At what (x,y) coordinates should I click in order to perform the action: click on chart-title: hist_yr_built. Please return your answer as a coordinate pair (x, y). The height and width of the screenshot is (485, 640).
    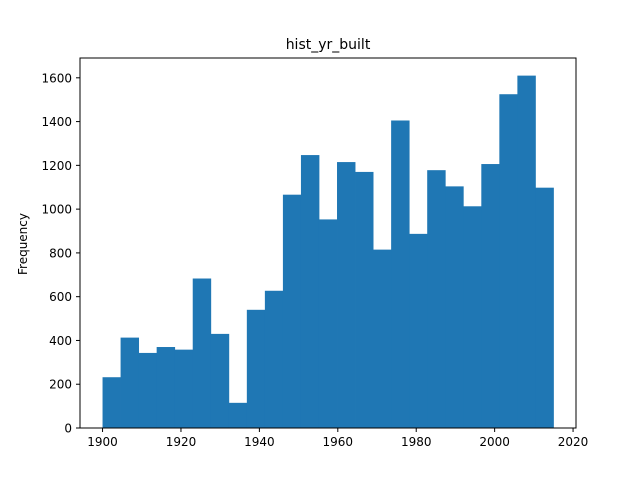
    Looking at the image, I should click on (328, 45).